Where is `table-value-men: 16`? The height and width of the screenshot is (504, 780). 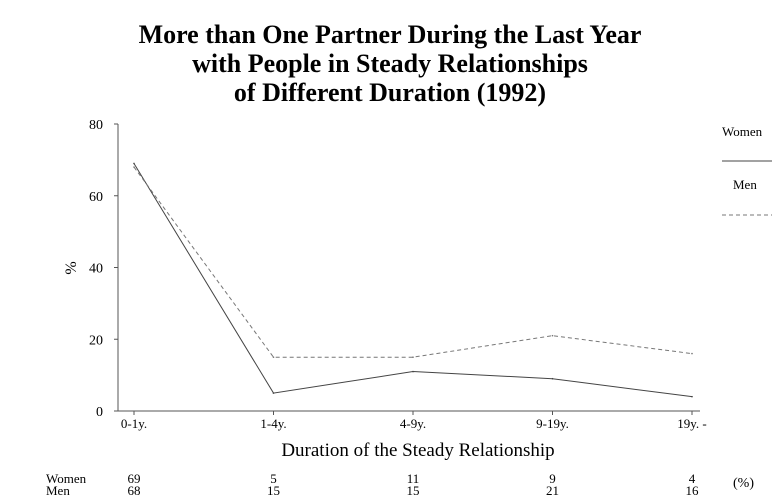 table-value-men: 16 is located at coordinates (692, 490).